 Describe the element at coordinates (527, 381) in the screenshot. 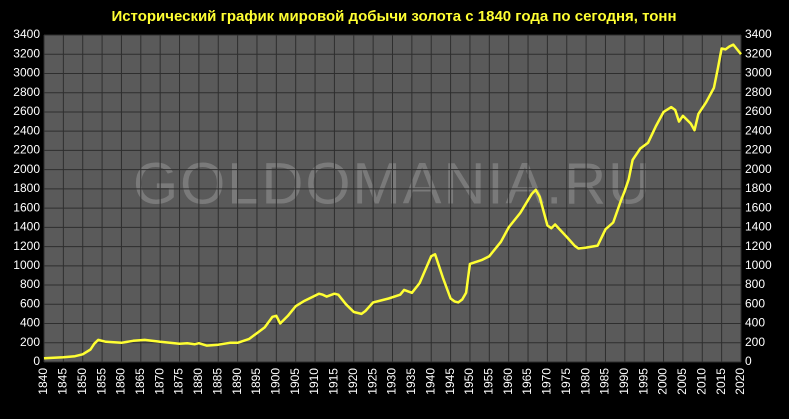

I see `x-tick-label: 1965` at that location.